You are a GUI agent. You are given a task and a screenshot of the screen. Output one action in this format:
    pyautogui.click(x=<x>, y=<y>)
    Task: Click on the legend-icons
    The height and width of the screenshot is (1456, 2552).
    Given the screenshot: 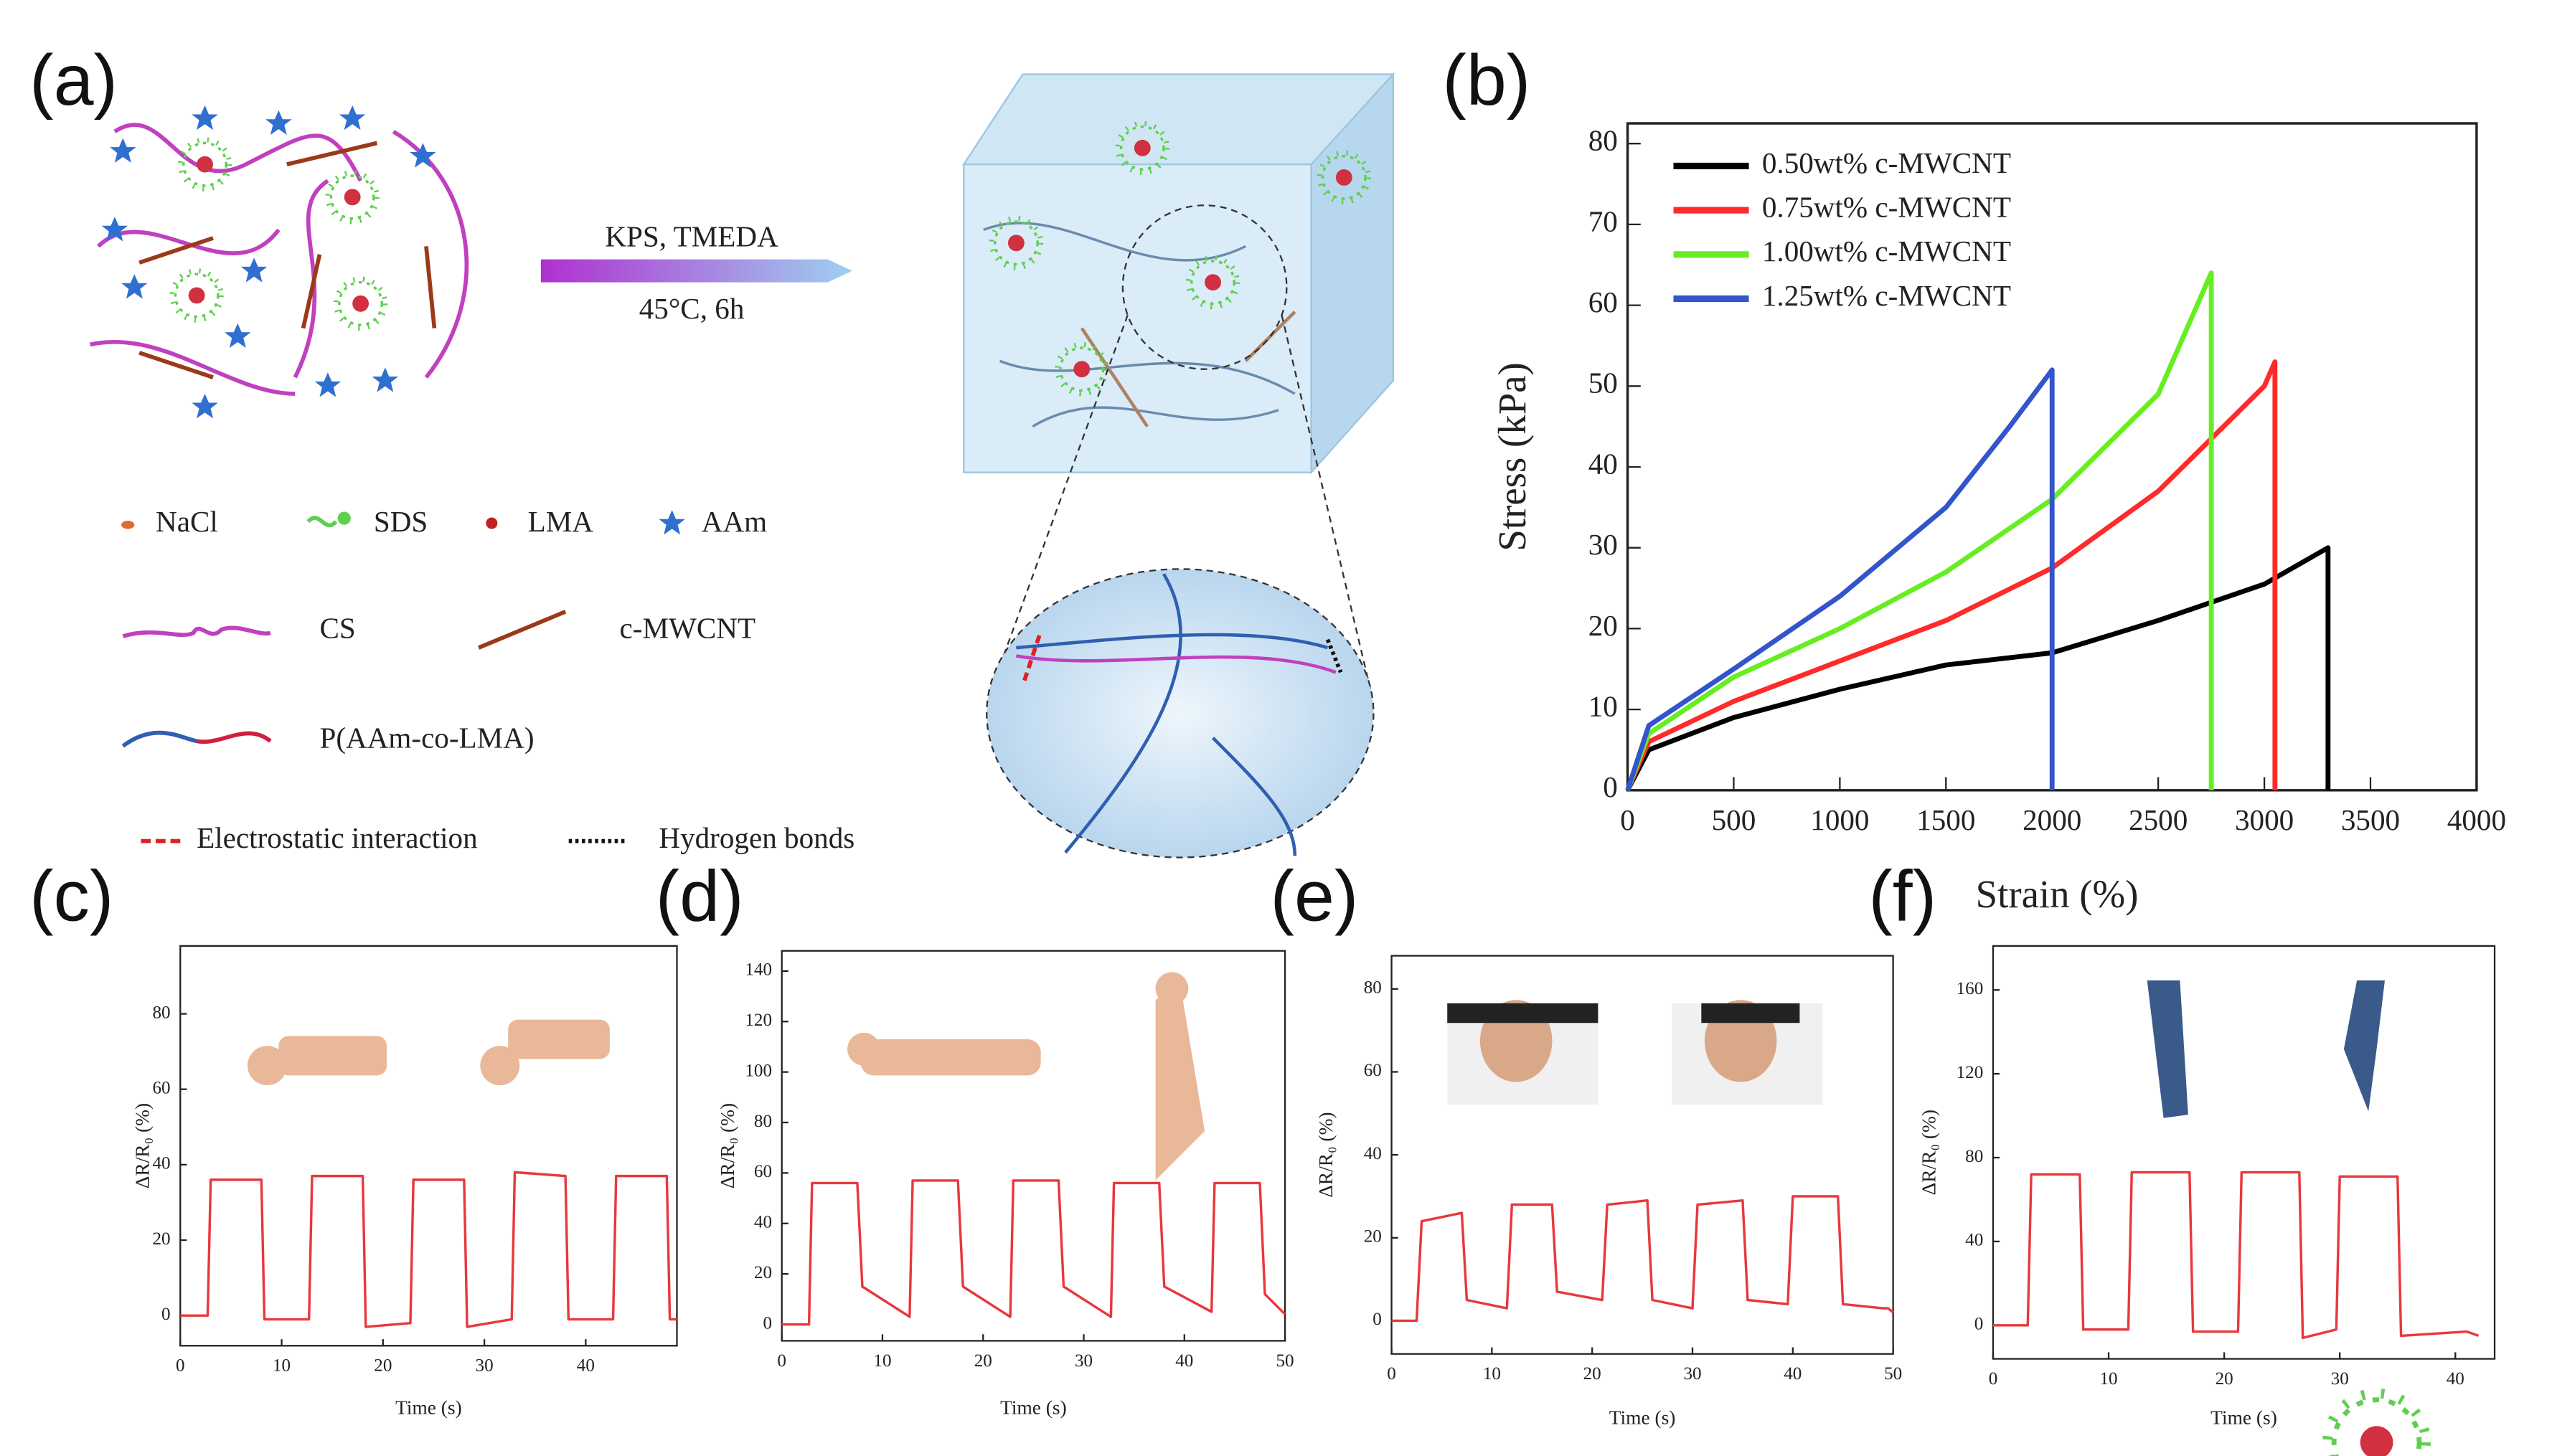 What is the action you would take?
    pyautogui.click(x=403, y=676)
    